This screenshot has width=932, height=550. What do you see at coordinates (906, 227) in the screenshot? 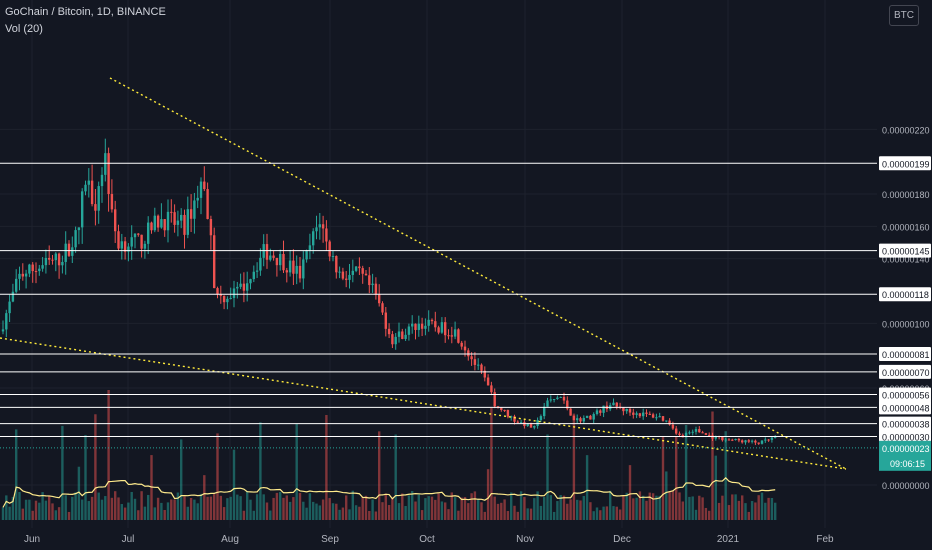
I see `price-tick-label: 0.00000160` at bounding box center [906, 227].